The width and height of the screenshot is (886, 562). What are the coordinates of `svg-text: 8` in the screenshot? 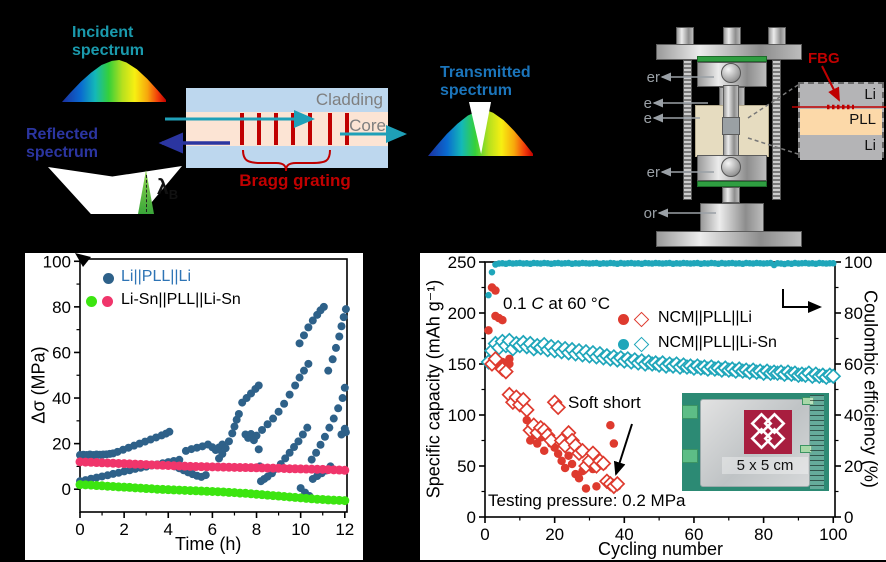 It's located at (256, 529).